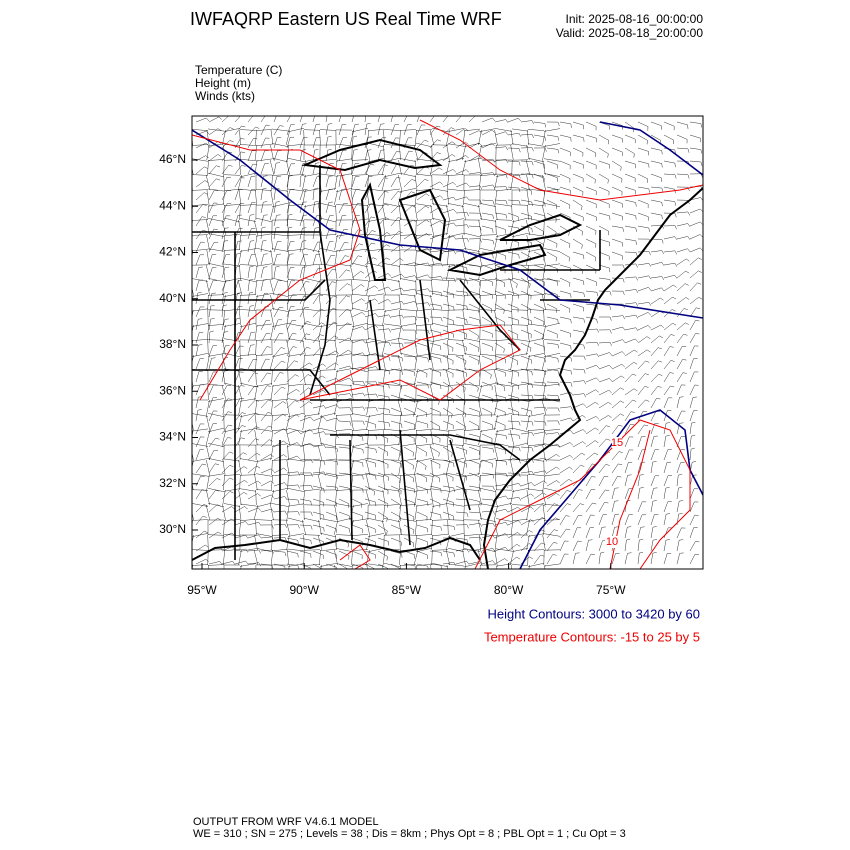 The image size is (850, 850). What do you see at coordinates (336, 548) in the screenshot?
I see `gulf-coast` at bounding box center [336, 548].